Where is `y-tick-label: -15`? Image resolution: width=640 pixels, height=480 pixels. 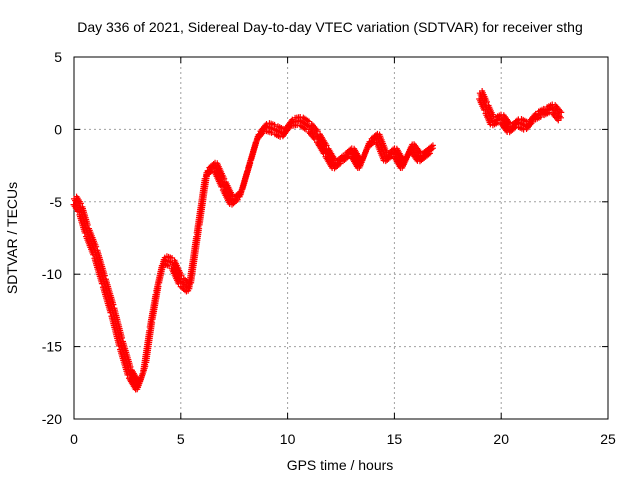
y-tick-label: -15 is located at coordinates (52, 347).